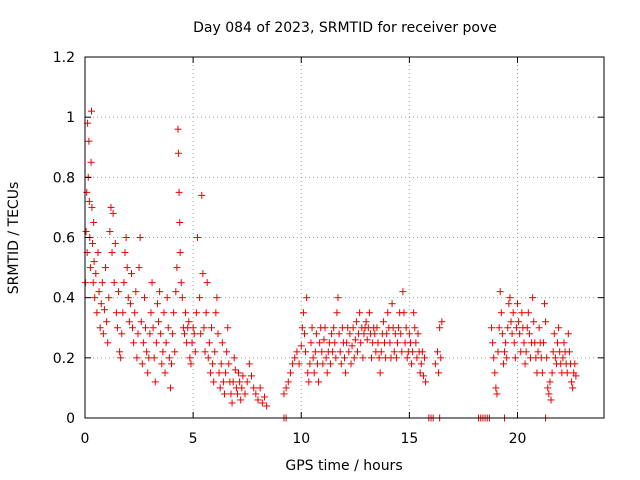 The image size is (640, 480). Describe the element at coordinates (64, 359) in the screenshot. I see `y-tick-label: 0.2` at that location.